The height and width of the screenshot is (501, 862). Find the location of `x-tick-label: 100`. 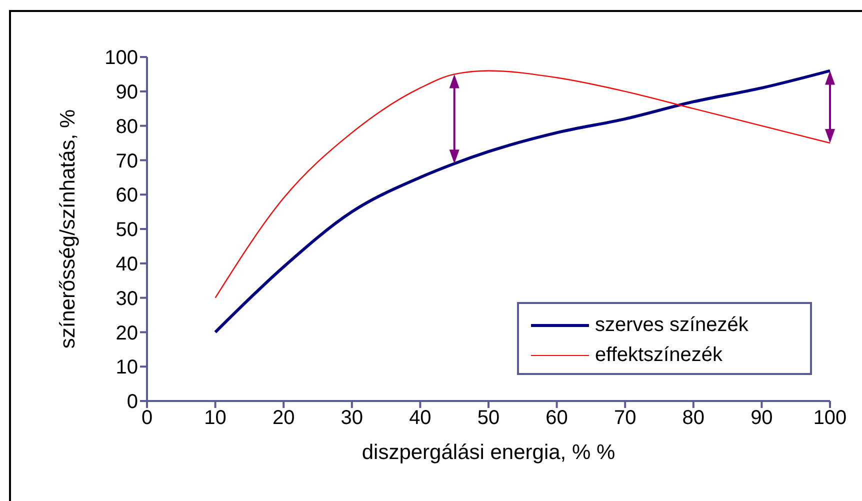

x-tick-label: 100 is located at coordinates (830, 418).